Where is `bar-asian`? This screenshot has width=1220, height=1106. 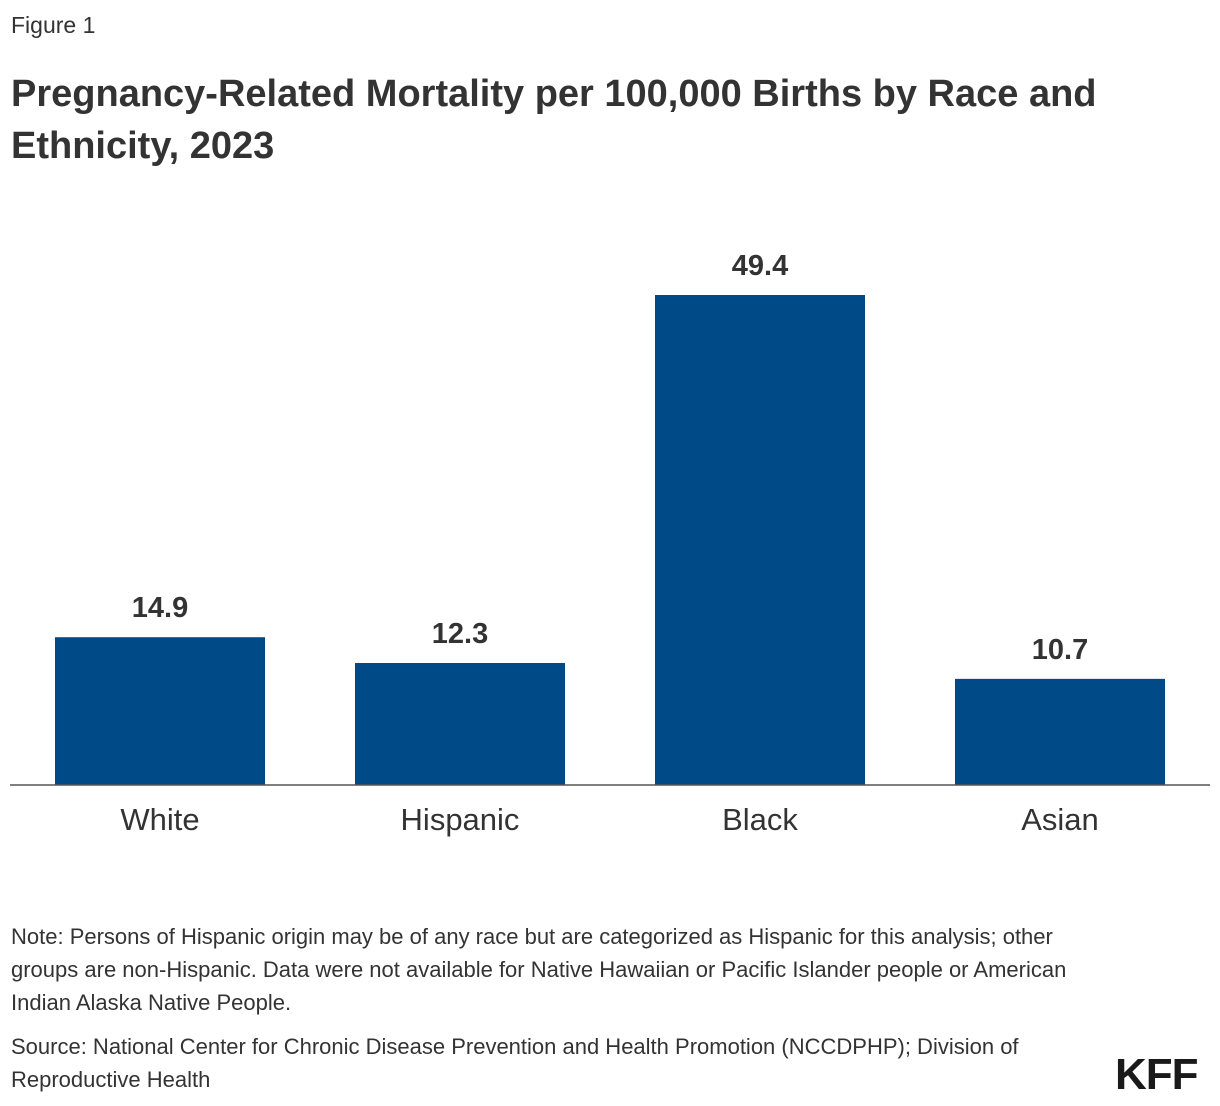
bar-asian is located at coordinates (1060, 731).